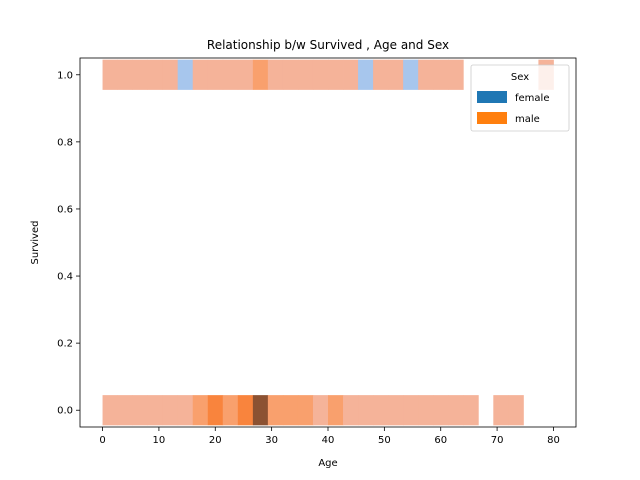 The height and width of the screenshot is (480, 640). I want to click on legend-title: Sex, so click(520, 77).